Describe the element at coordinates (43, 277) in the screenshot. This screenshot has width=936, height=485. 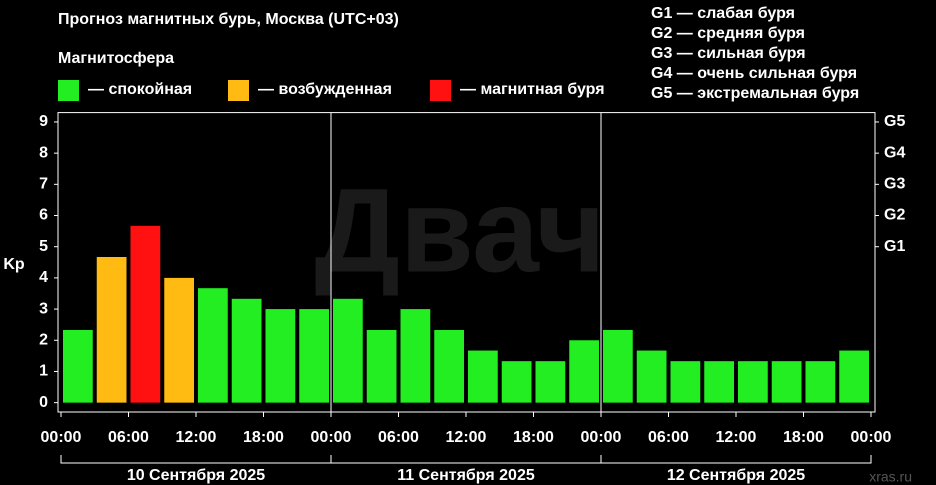
I see `y-tick-label: 4` at that location.